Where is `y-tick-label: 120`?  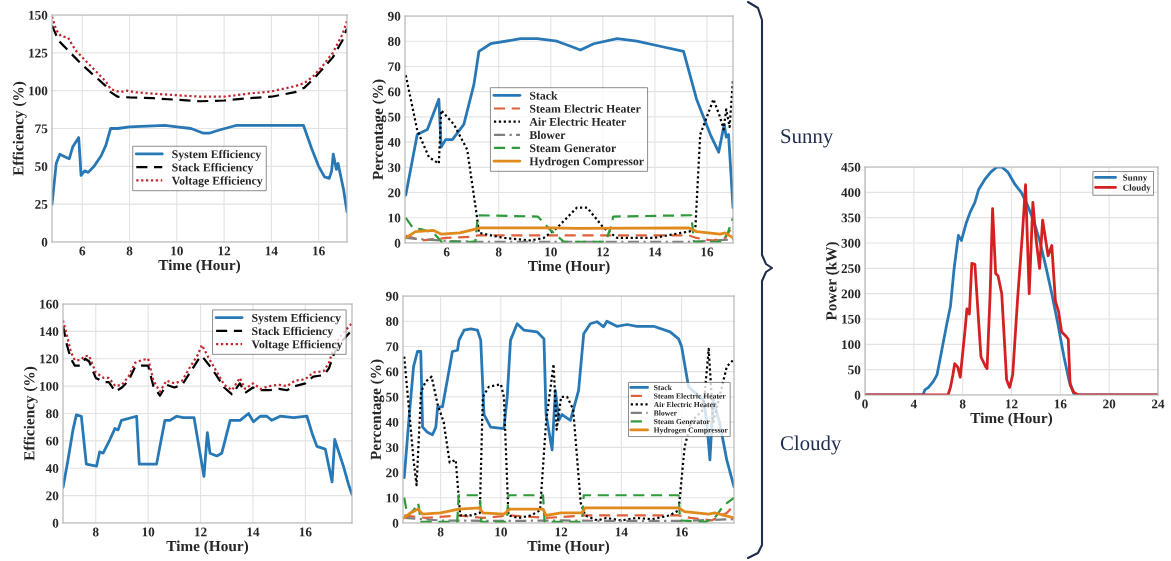
y-tick-label: 120 is located at coordinates (49, 359).